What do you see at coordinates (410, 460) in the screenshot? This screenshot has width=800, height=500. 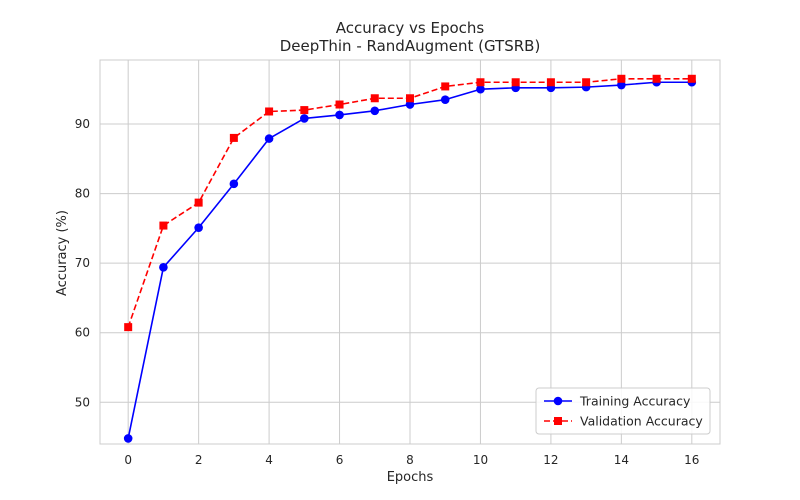 I see `x-tick-label: 8` at bounding box center [410, 460].